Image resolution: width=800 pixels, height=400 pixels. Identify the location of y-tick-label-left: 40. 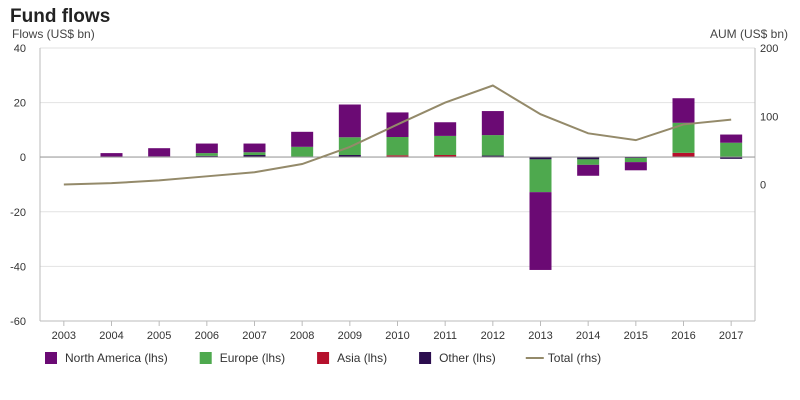
(20, 49).